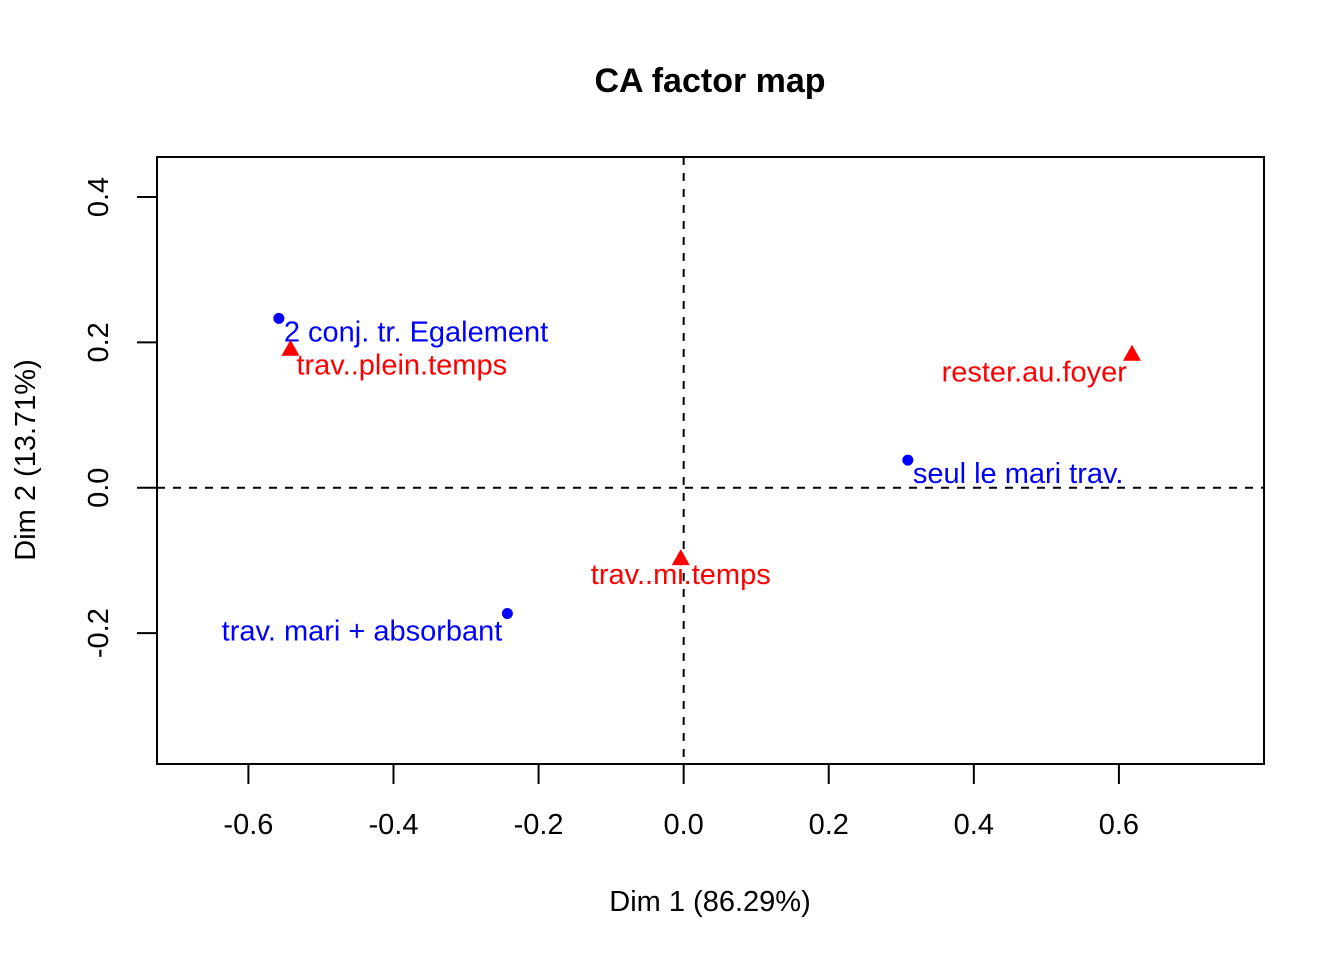 The image size is (1344, 960). Describe the element at coordinates (681, 802) in the screenshot. I see `x-axis: -0.6 -0.4 -0.2 0.0 0.2 0.4 0.6` at that location.